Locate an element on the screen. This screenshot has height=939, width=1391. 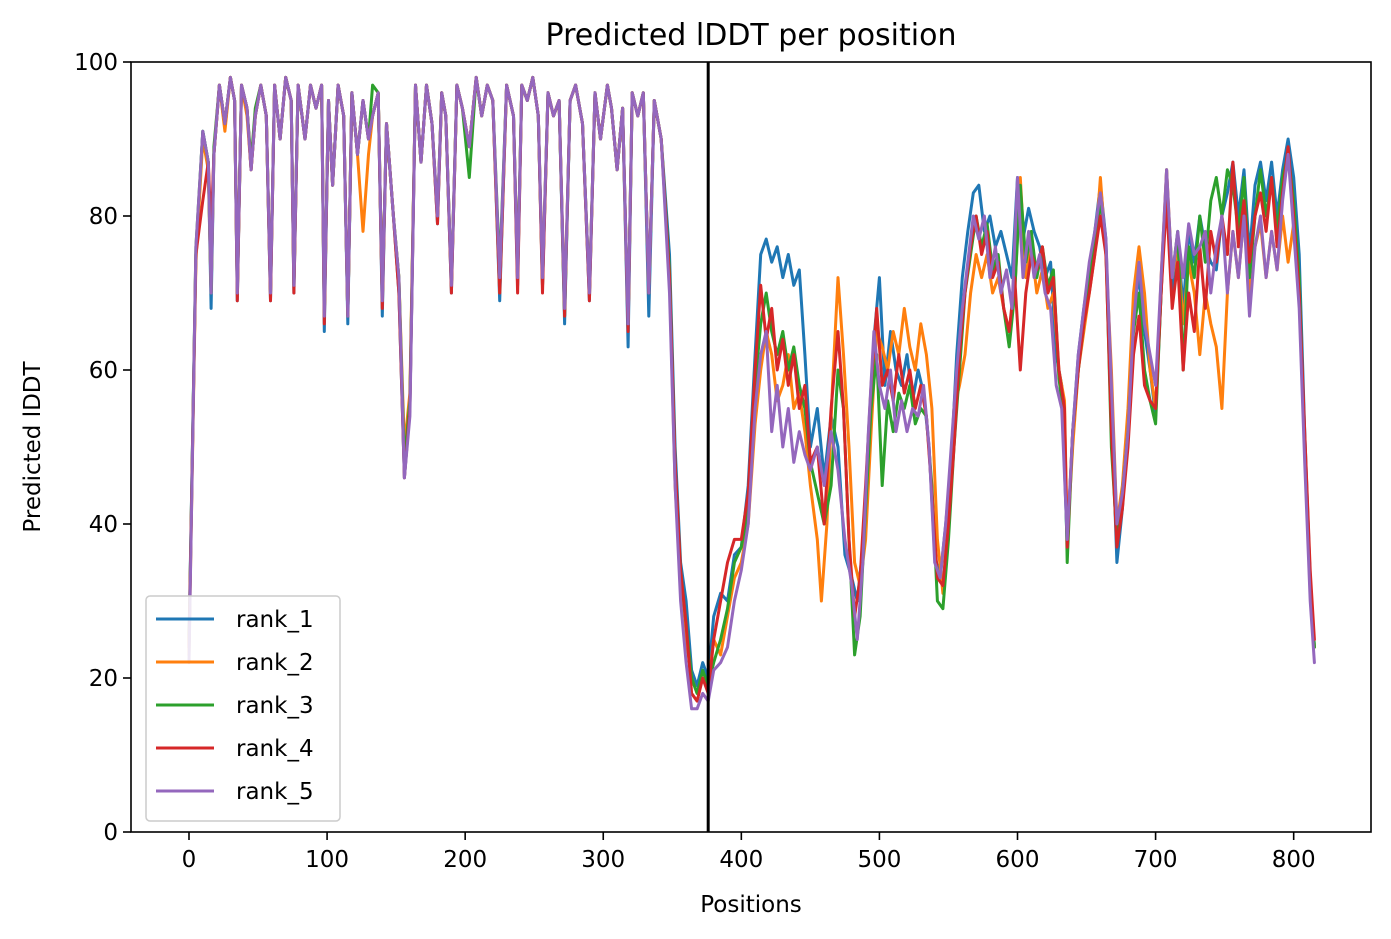
y-tick-label: 80 is located at coordinates (103, 217).